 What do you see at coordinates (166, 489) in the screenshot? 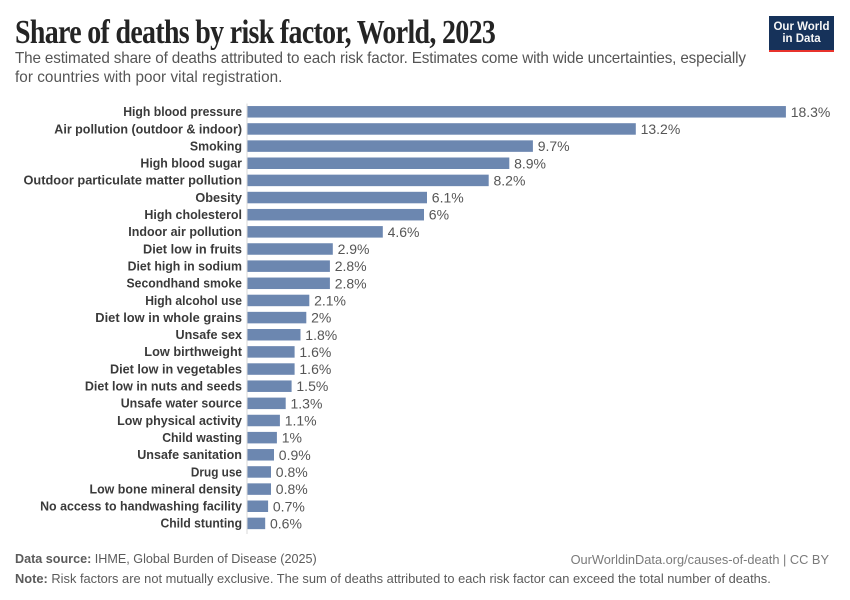
I see `svg-text: Low bone mineral density` at bounding box center [166, 489].